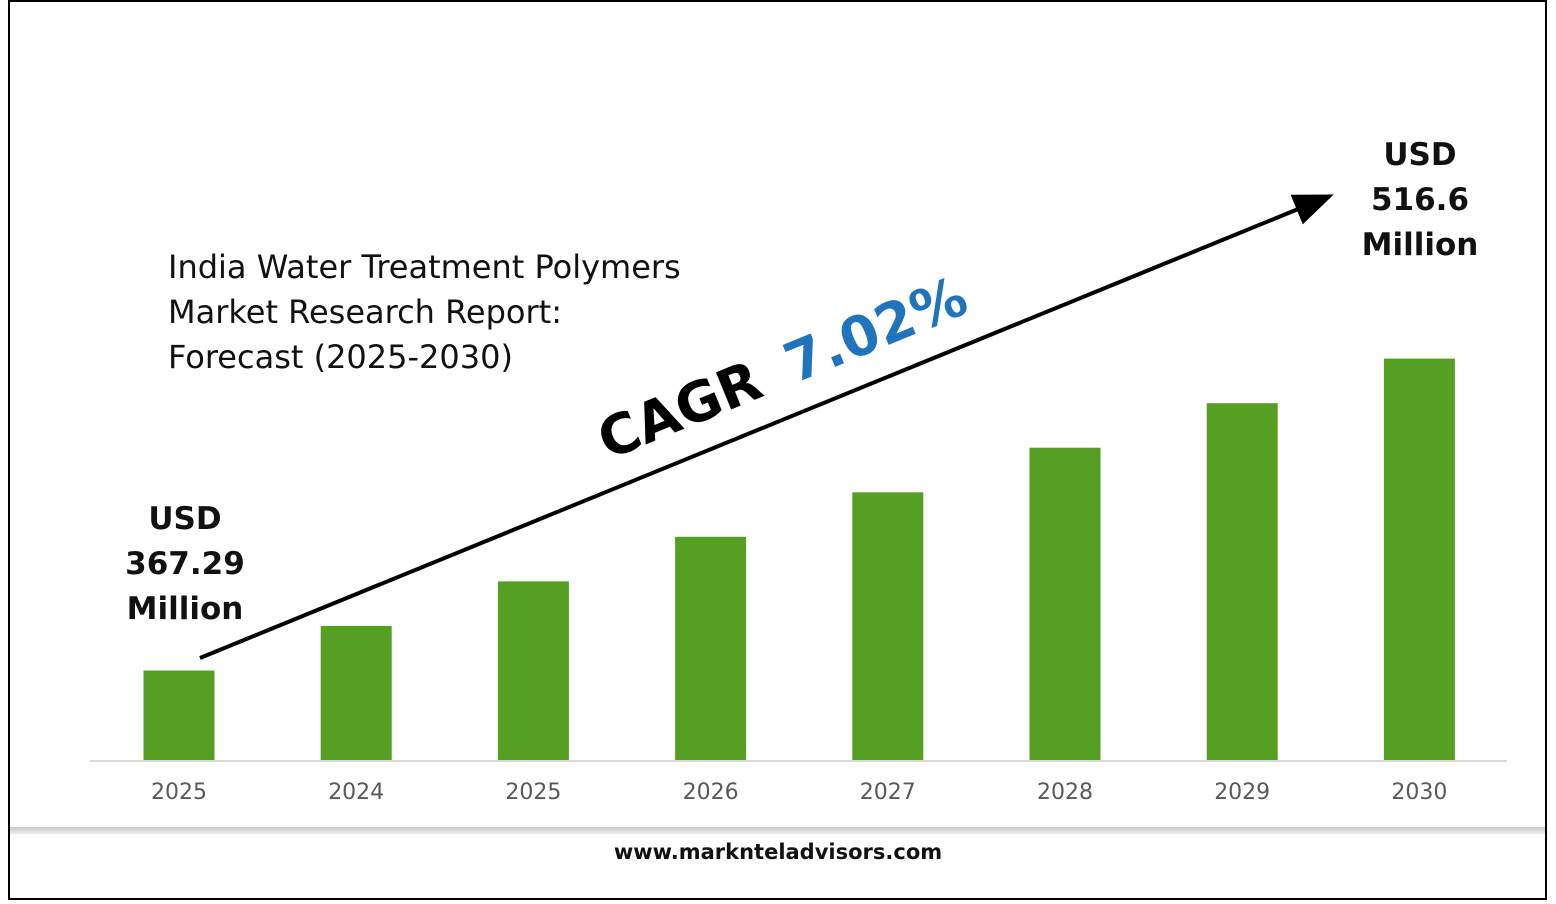 Image resolution: width=1556 pixels, height=904 pixels. Describe the element at coordinates (778, 852) in the screenshot. I see `footer-website-link: www.marknteladvisors.com` at that location.